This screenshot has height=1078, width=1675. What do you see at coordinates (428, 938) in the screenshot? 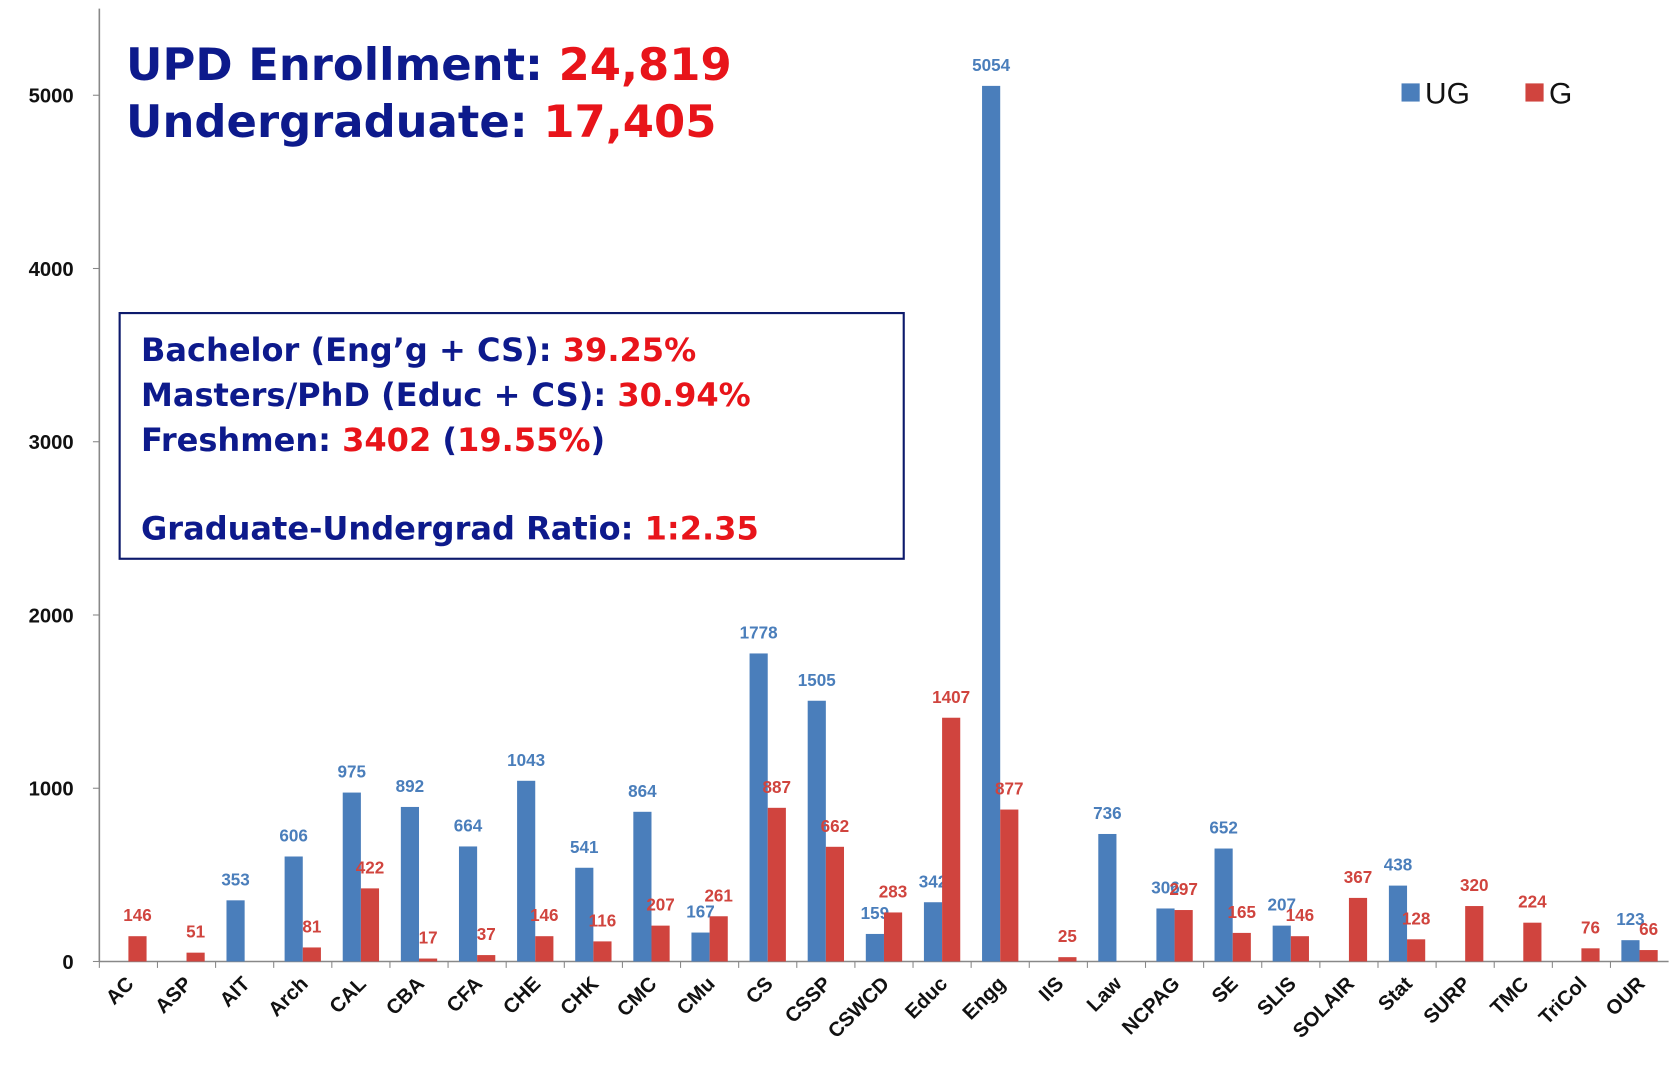
I see `data-label: 17` at bounding box center [428, 938].